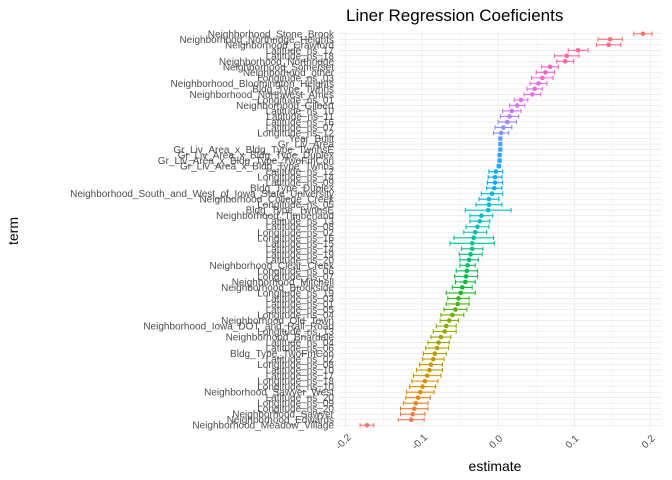  What do you see at coordinates (300, 304) in the screenshot?
I see `term-label: Latitude_ns_01` at bounding box center [300, 304].